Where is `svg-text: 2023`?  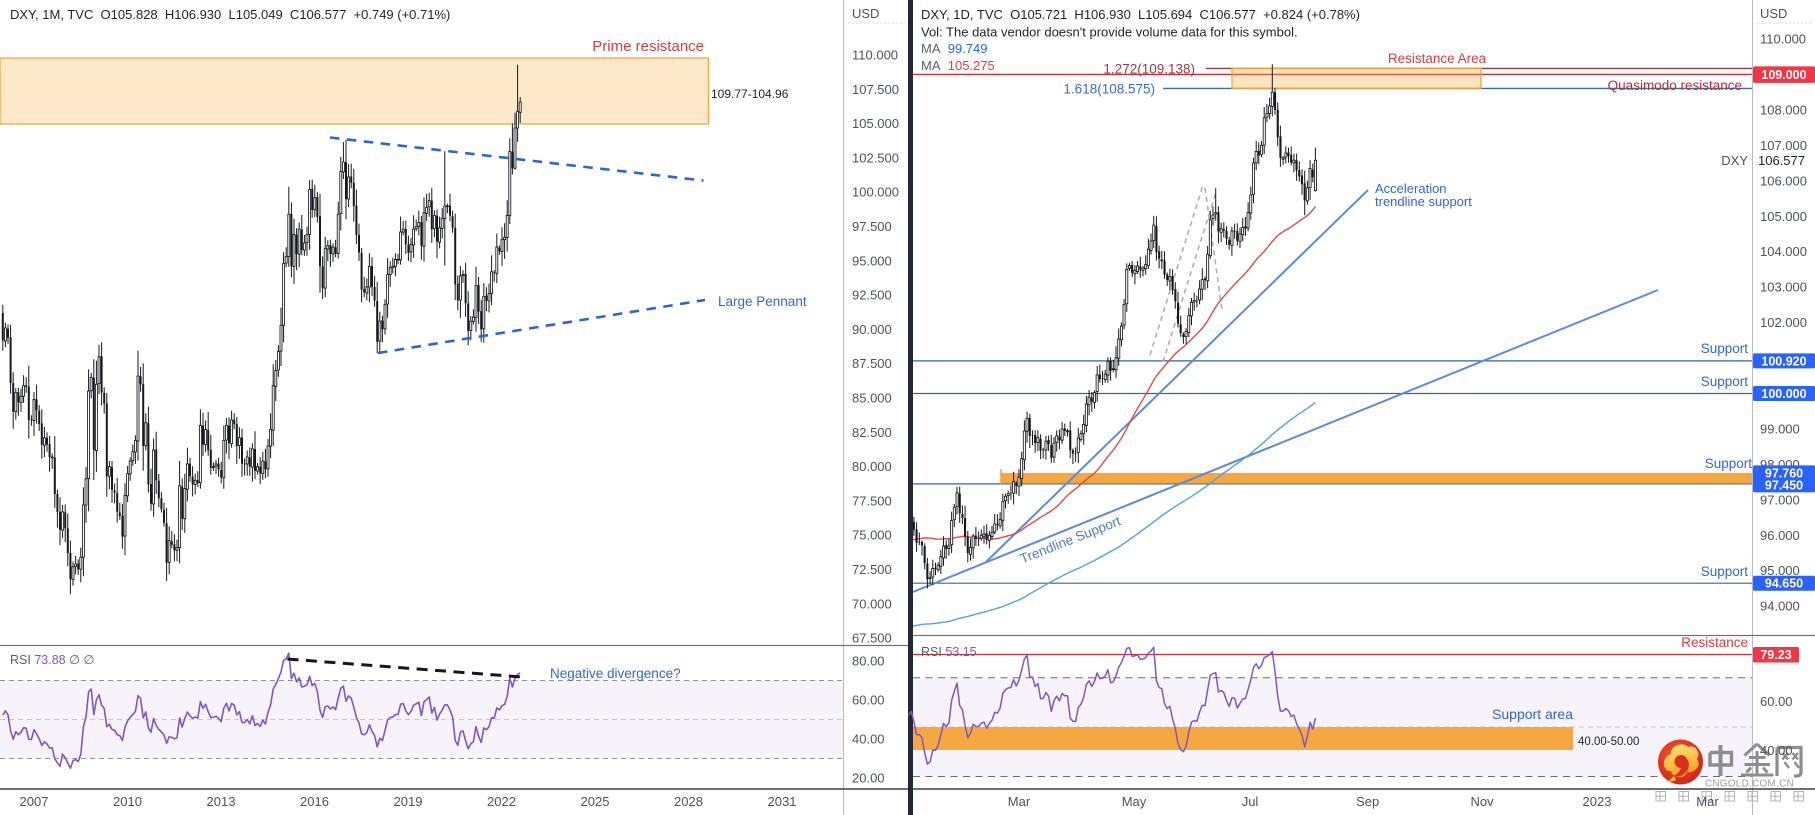 svg-text: 2023 is located at coordinates (1597, 801).